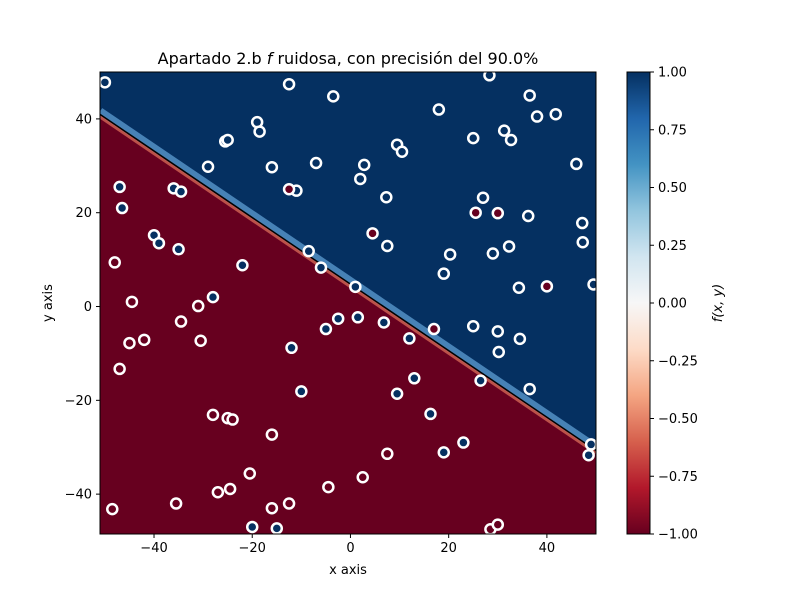 The width and height of the screenshot is (800, 600). What do you see at coordinates (678, 361) in the screenshot?
I see `colorbar-tick-label: −0.25` at bounding box center [678, 361].